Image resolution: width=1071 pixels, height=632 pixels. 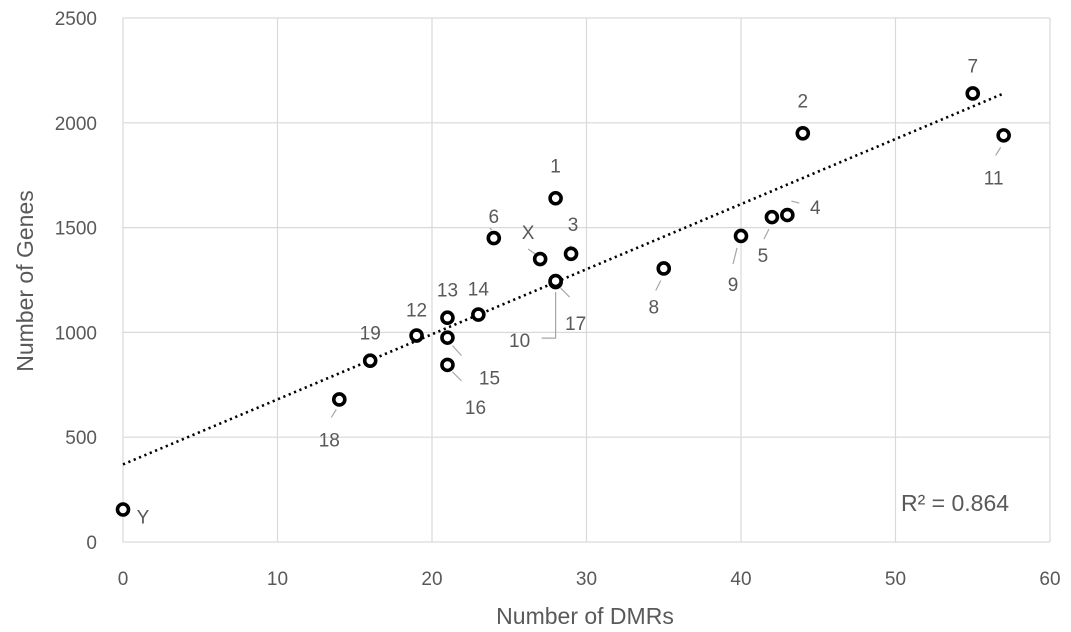 What do you see at coordinates (76, 229) in the screenshot?
I see `y-tick-label: 1500` at bounding box center [76, 229].